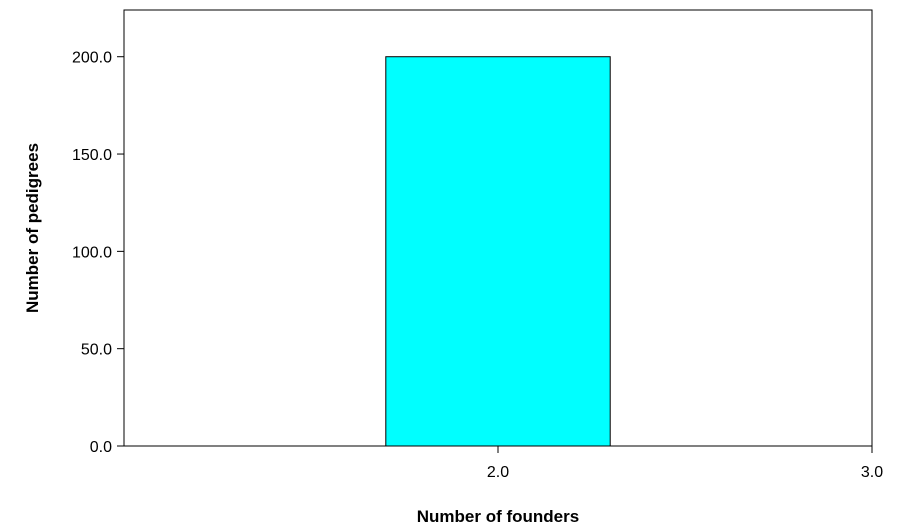 Image resolution: width=909 pixels, height=530 pixels. What do you see at coordinates (498, 516) in the screenshot?
I see `x-axis-title: Number of founders` at bounding box center [498, 516].